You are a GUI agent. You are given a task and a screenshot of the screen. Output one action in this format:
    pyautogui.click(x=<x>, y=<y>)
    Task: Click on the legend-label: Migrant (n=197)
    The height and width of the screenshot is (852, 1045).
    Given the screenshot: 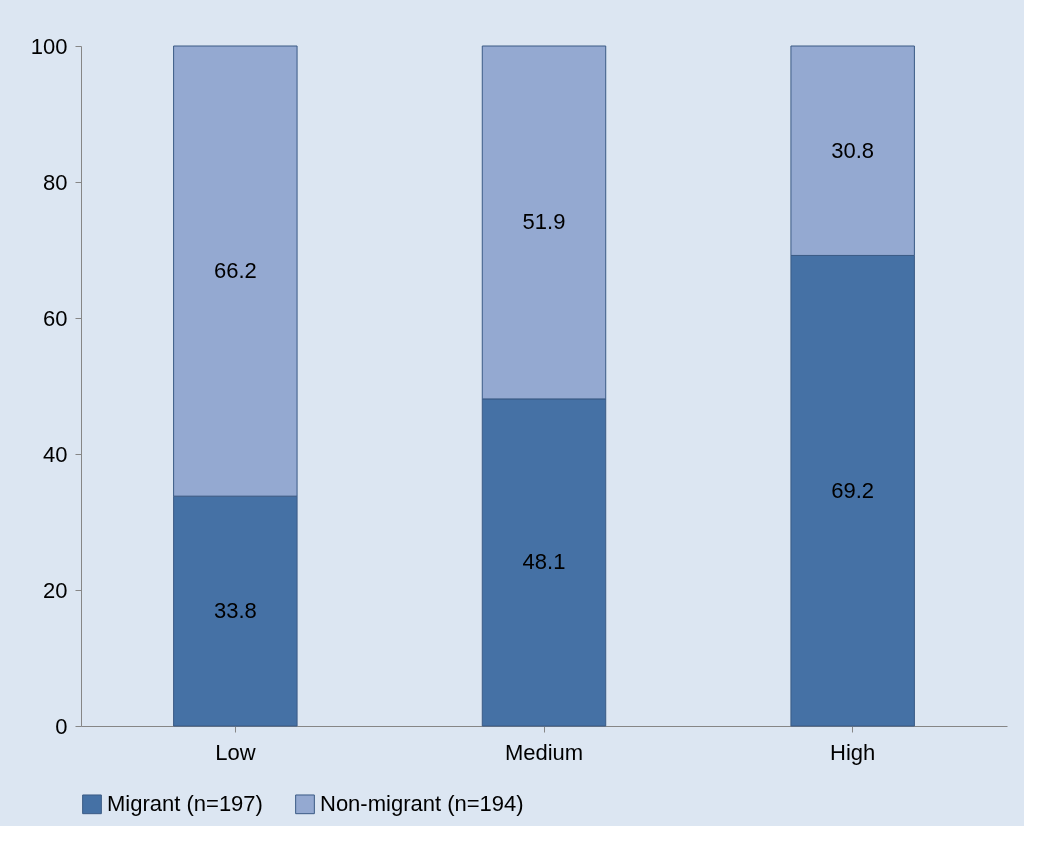 What is the action you would take?
    pyautogui.click(x=185, y=804)
    